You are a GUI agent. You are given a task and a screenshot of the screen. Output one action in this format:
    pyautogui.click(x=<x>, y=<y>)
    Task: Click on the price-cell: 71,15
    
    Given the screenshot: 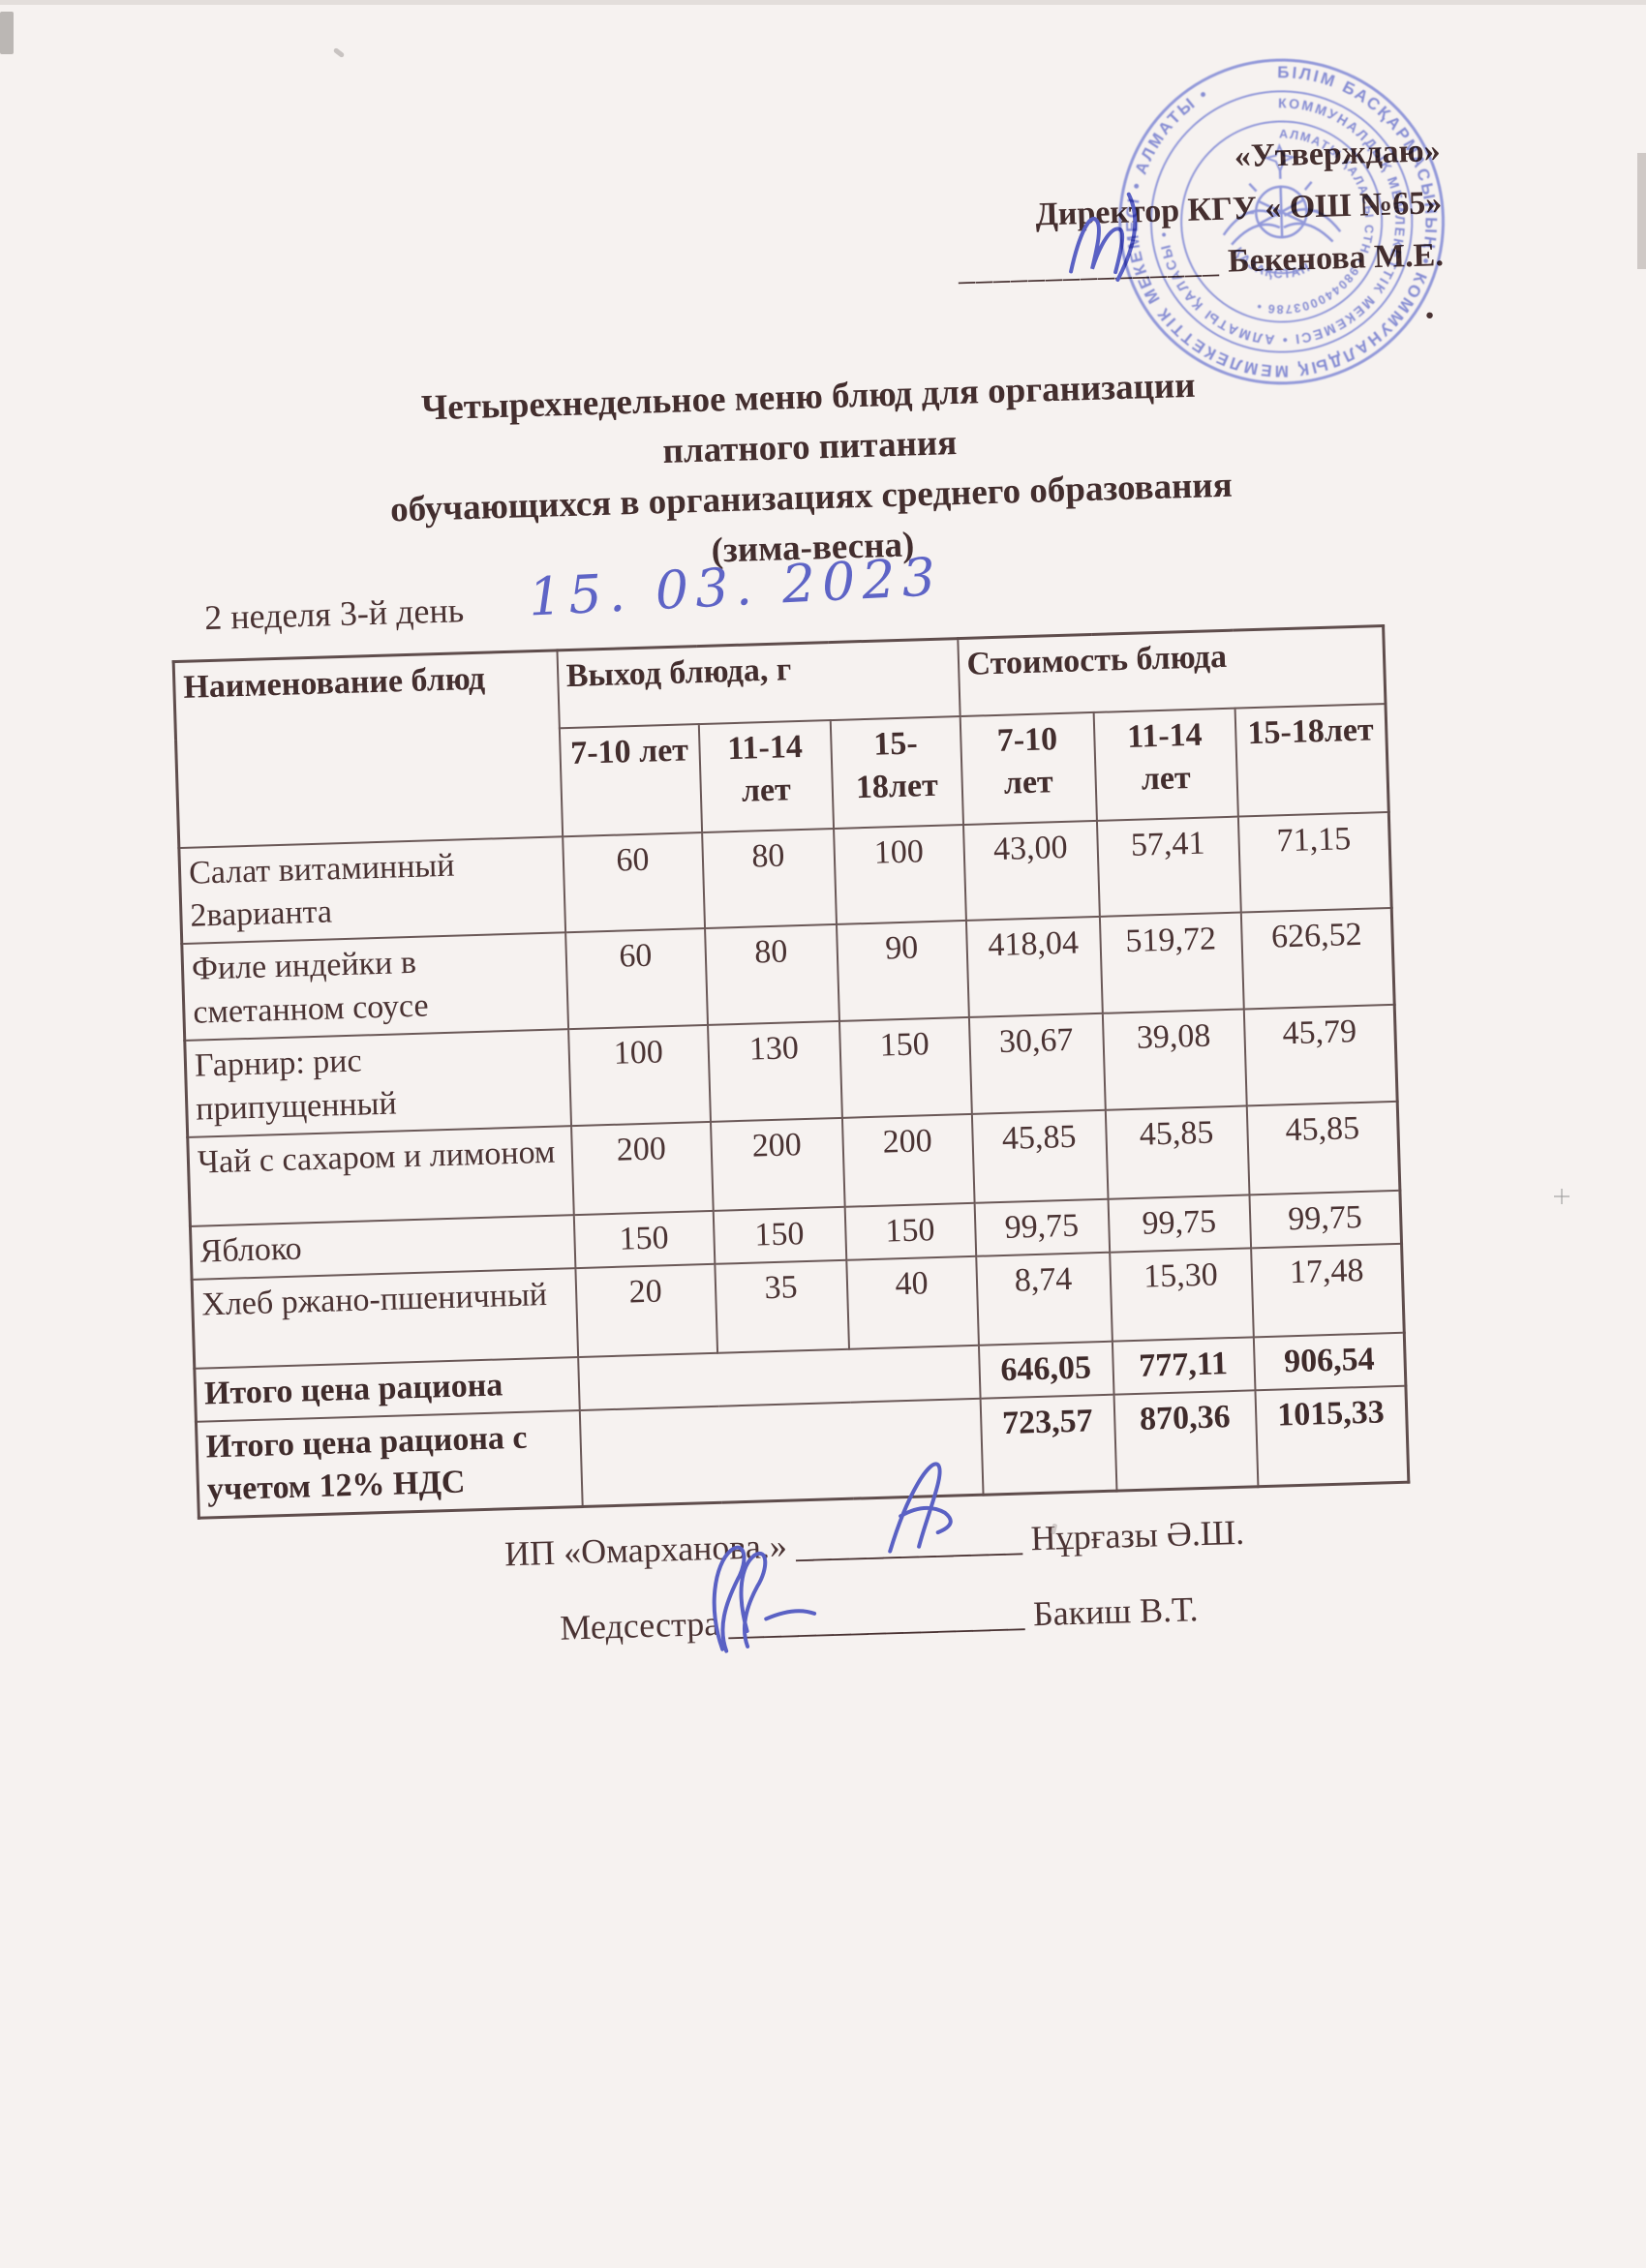 What is the action you would take?
    pyautogui.click(x=1314, y=861)
    